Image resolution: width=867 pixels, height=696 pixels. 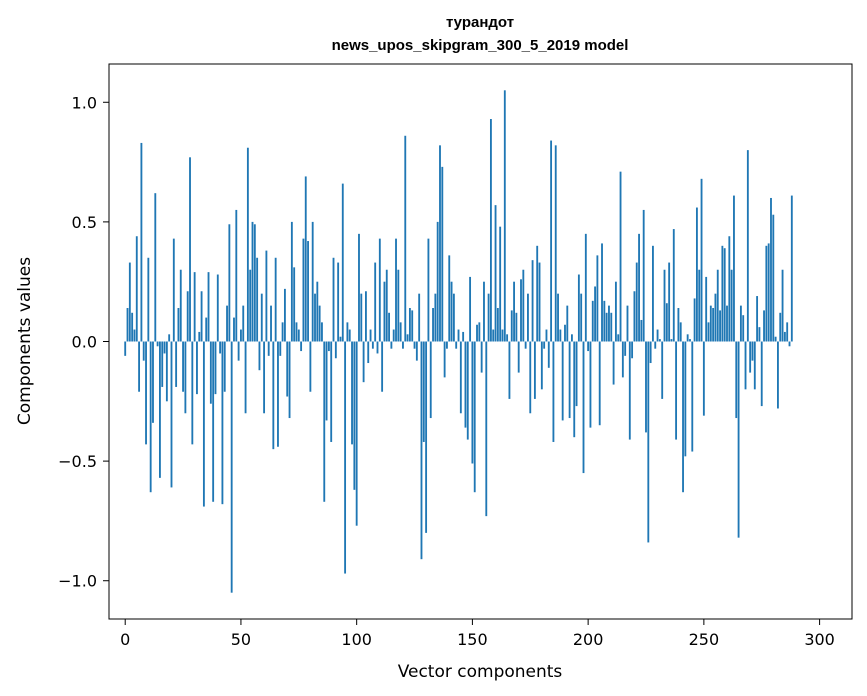 What do you see at coordinates (588, 639) in the screenshot?
I see `x-tick-label: 200` at bounding box center [588, 639].